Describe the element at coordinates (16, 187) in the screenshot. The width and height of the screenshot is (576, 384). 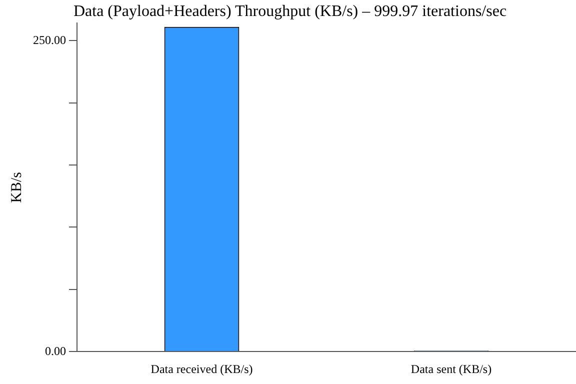
I see `y-axis-title: KB/s` at that location.